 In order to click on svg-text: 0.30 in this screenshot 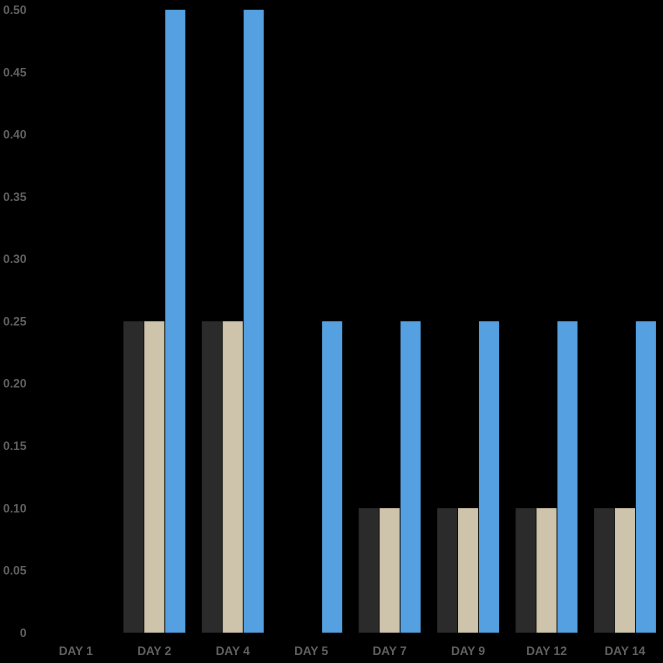, I will do `click(15, 259)`.